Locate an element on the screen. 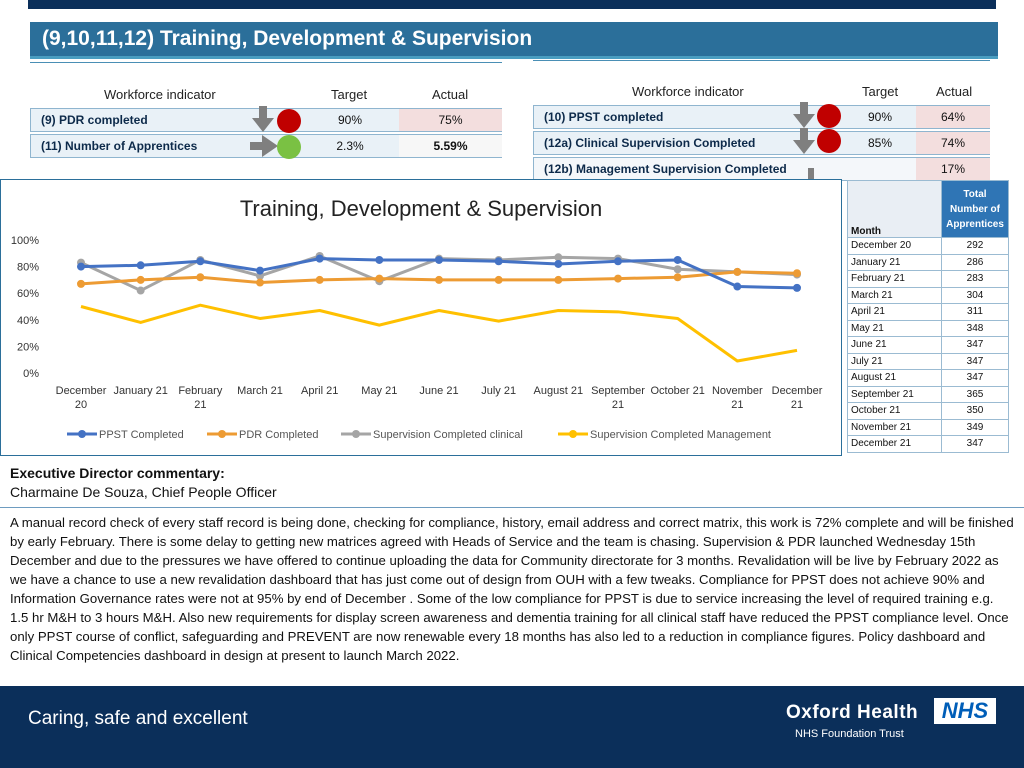 The image size is (1024, 768). x-tick-label: October 21 is located at coordinates (677, 391).